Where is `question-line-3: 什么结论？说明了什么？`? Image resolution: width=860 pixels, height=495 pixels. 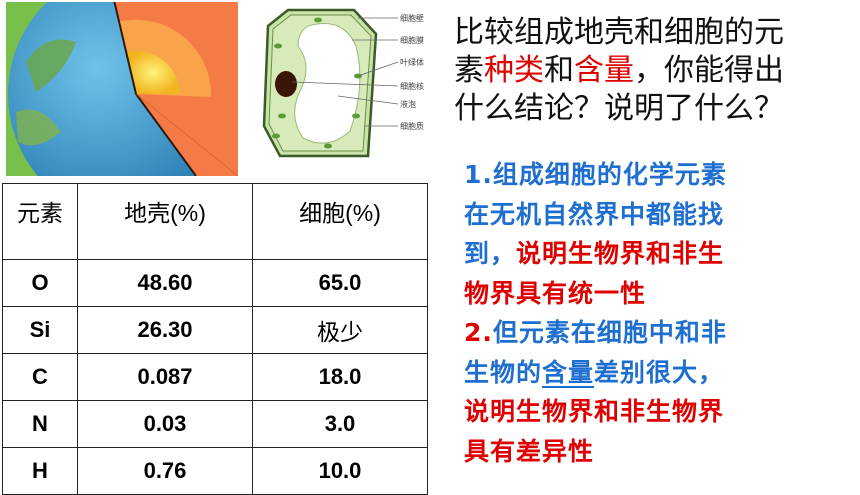
question-line-3: 什么结论？说明了什么？ is located at coordinates (619, 108).